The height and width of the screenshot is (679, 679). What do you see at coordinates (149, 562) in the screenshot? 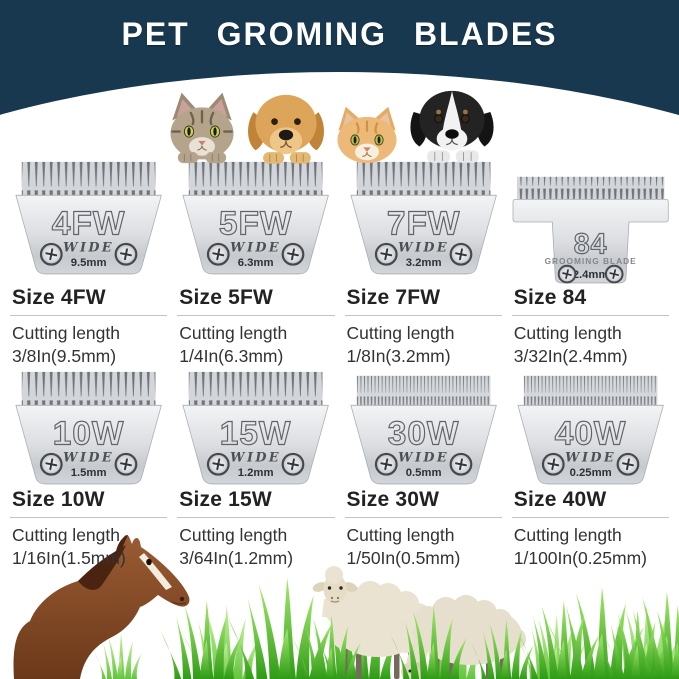
I see `horse-eye` at bounding box center [149, 562].